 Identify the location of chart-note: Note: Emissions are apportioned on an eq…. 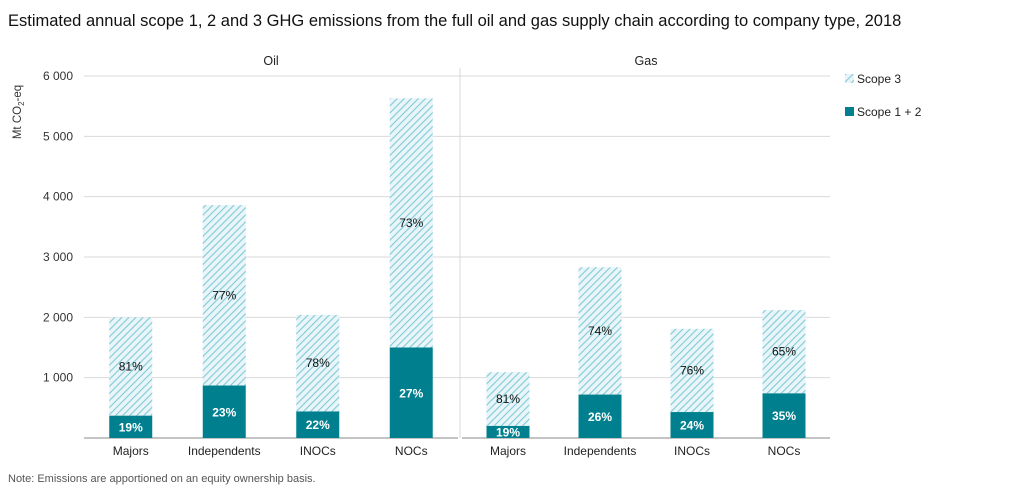
(162, 479).